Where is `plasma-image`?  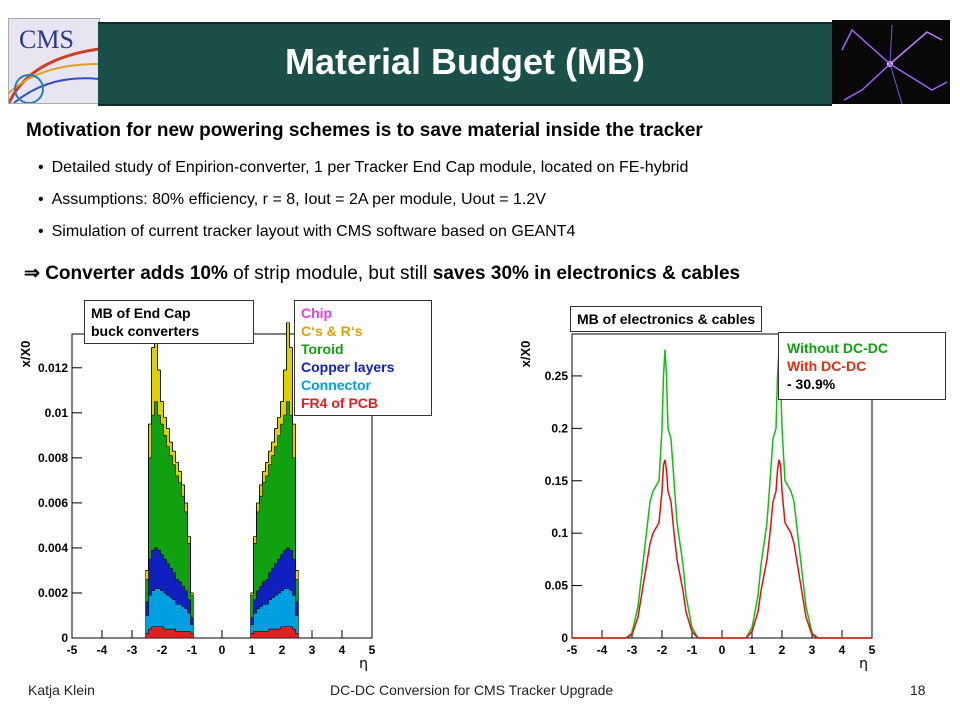
plasma-image is located at coordinates (891, 62).